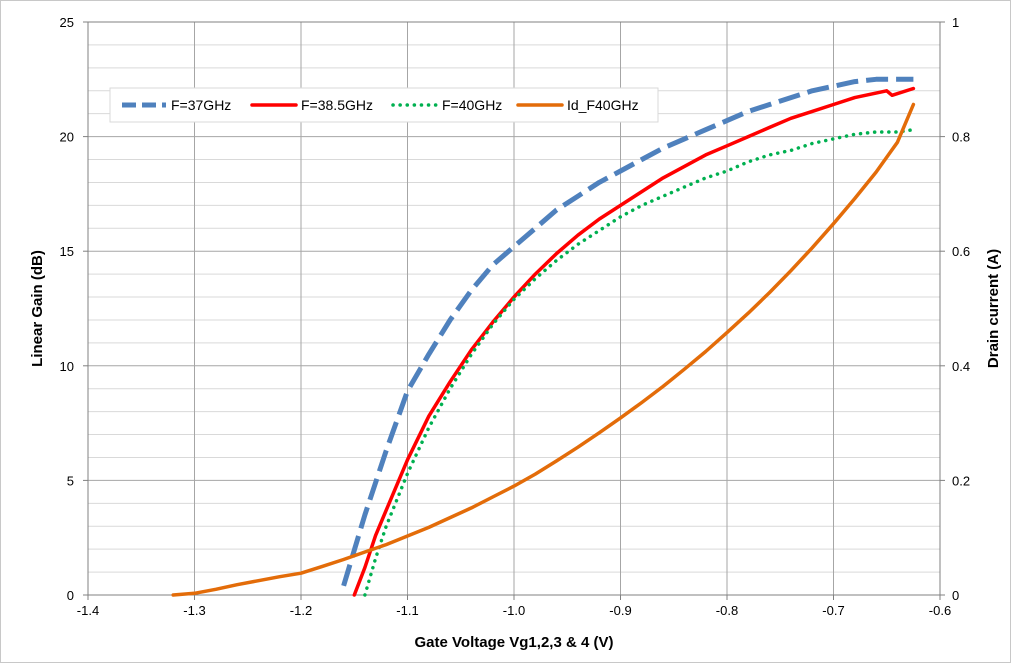 Image resolution: width=1011 pixels, height=663 pixels. I want to click on legend-box, so click(384, 105).